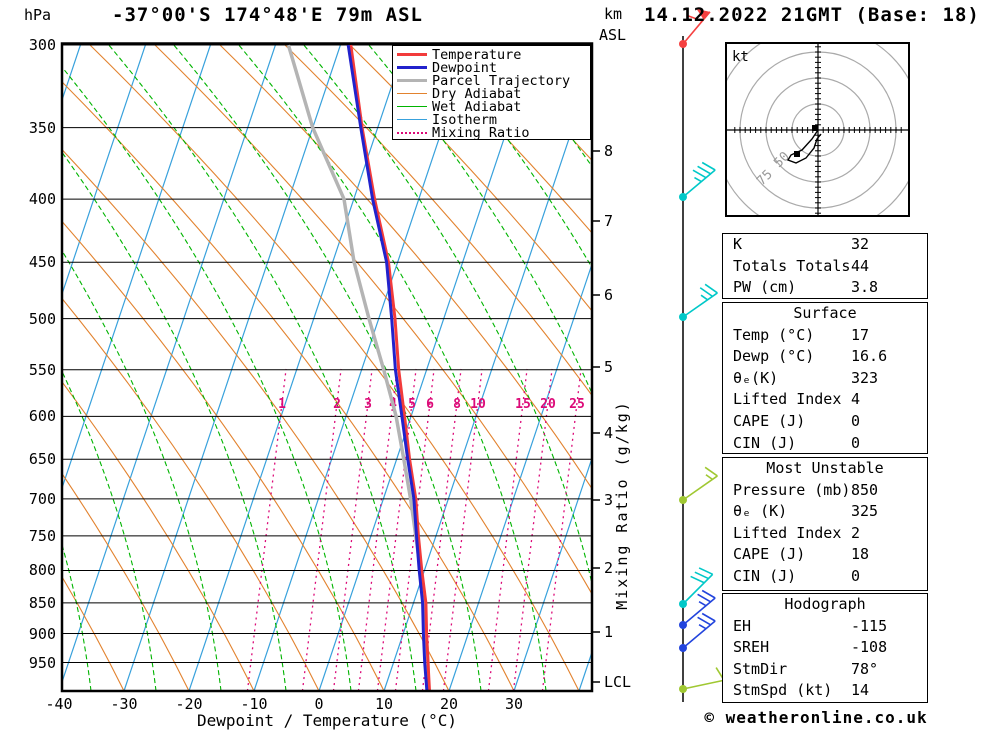 The width and height of the screenshot is (1000, 733). Describe the element at coordinates (869, 647) in the screenshot. I see `stat-value: -108` at that location.